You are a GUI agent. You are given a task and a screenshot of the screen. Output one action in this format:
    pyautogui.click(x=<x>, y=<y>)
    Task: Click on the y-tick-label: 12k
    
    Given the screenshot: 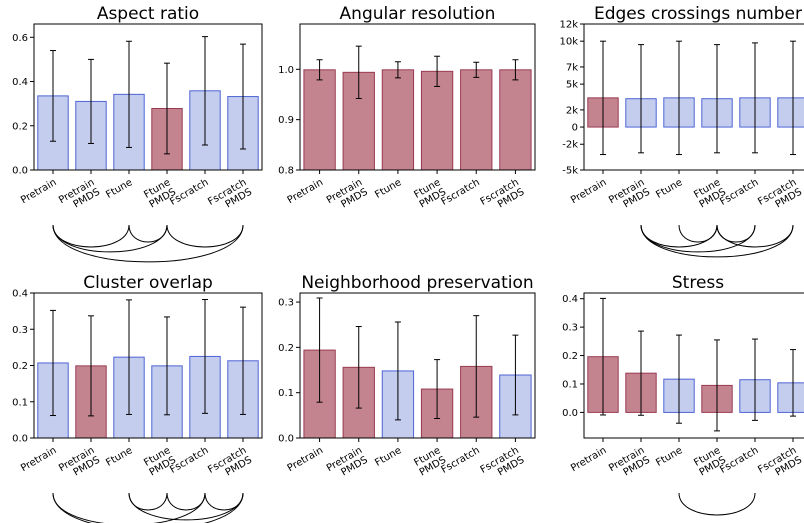 What is the action you would take?
    pyautogui.click(x=568, y=25)
    